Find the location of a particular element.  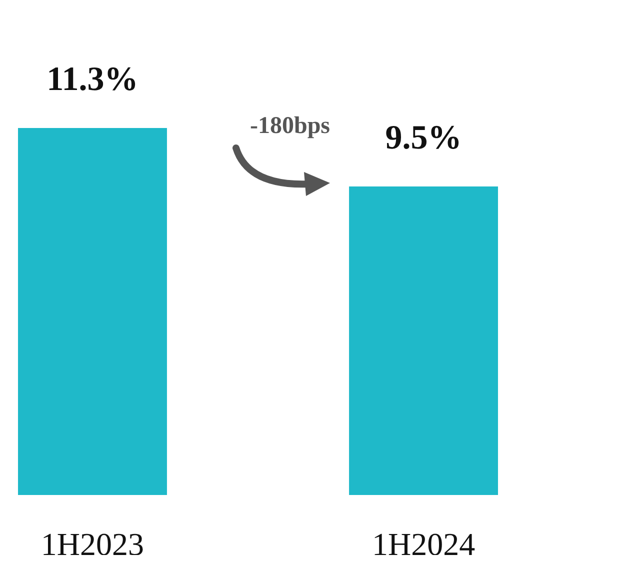

x-tick-label: 1H2024 is located at coordinates (424, 544).